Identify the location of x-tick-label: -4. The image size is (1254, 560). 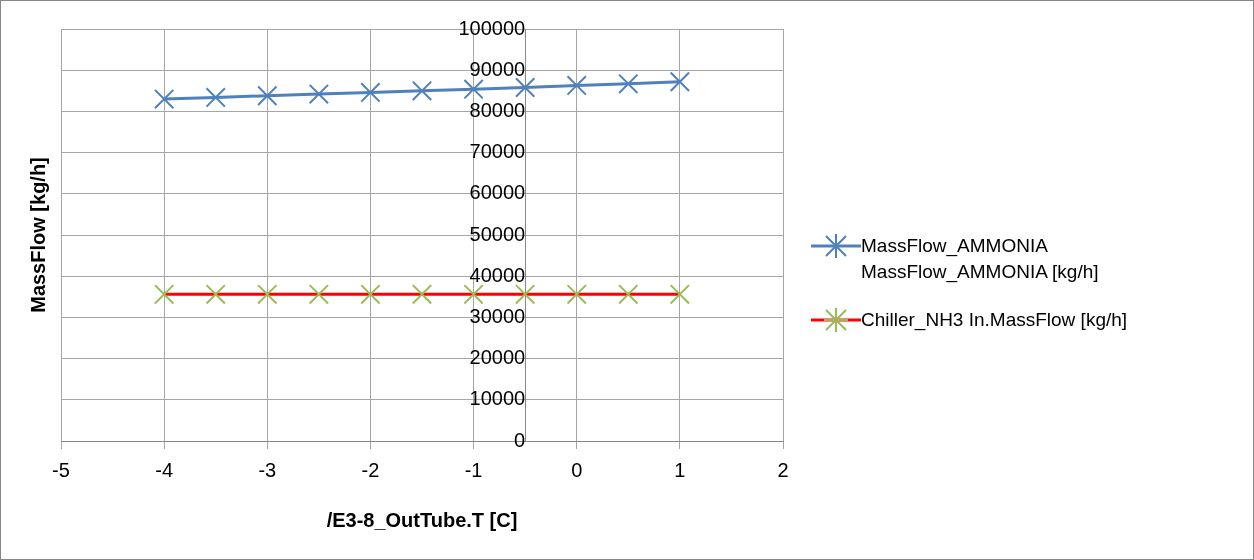
(164, 469).